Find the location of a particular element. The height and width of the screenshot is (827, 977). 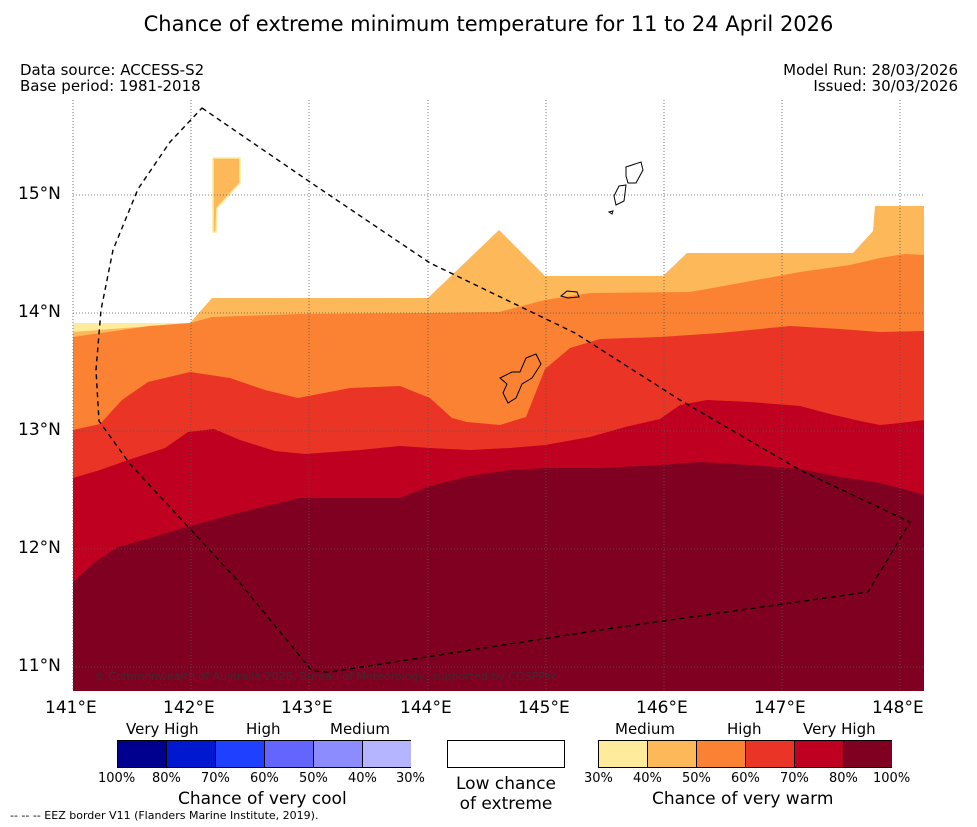

cool-pct: 50% is located at coordinates (313, 778).